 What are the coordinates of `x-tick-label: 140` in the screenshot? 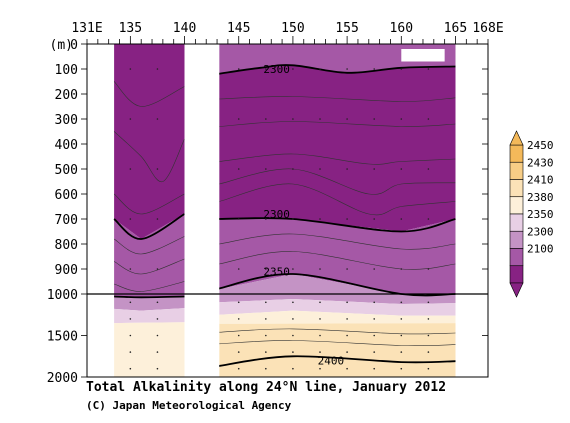 It's located at (184, 28).